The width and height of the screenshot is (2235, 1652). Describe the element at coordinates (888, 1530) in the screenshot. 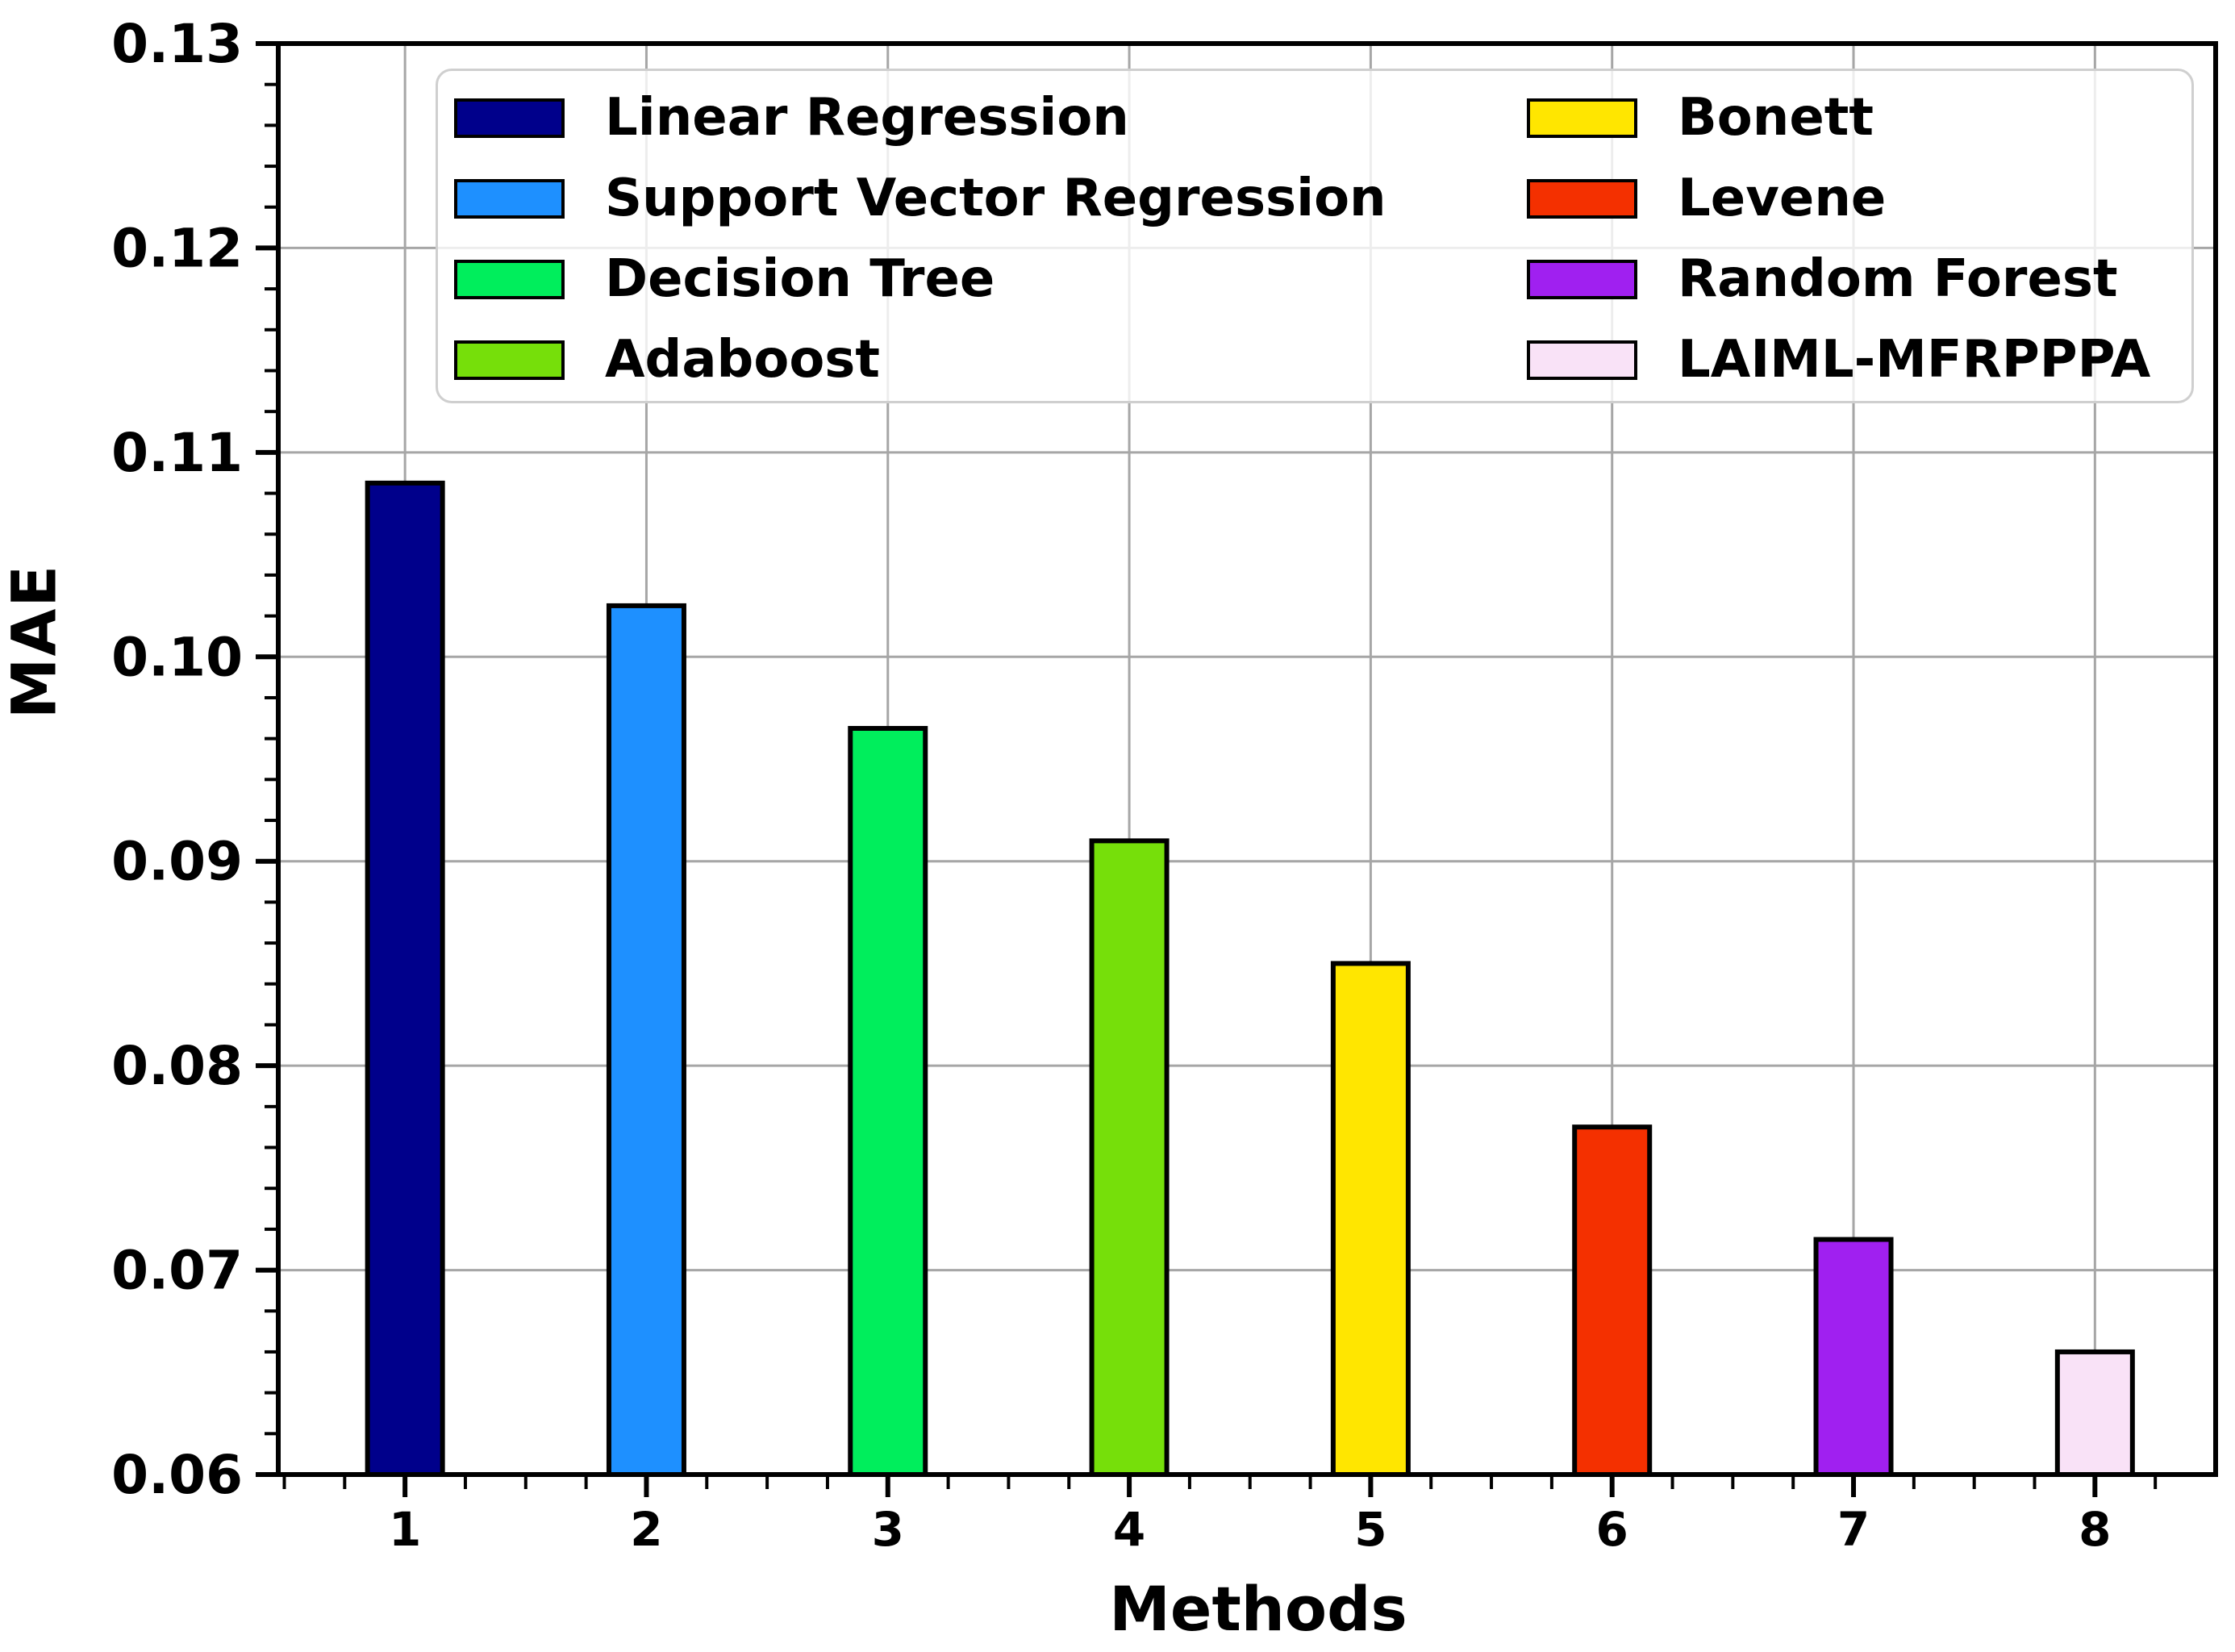

I see `x-tick-label: 3` at that location.